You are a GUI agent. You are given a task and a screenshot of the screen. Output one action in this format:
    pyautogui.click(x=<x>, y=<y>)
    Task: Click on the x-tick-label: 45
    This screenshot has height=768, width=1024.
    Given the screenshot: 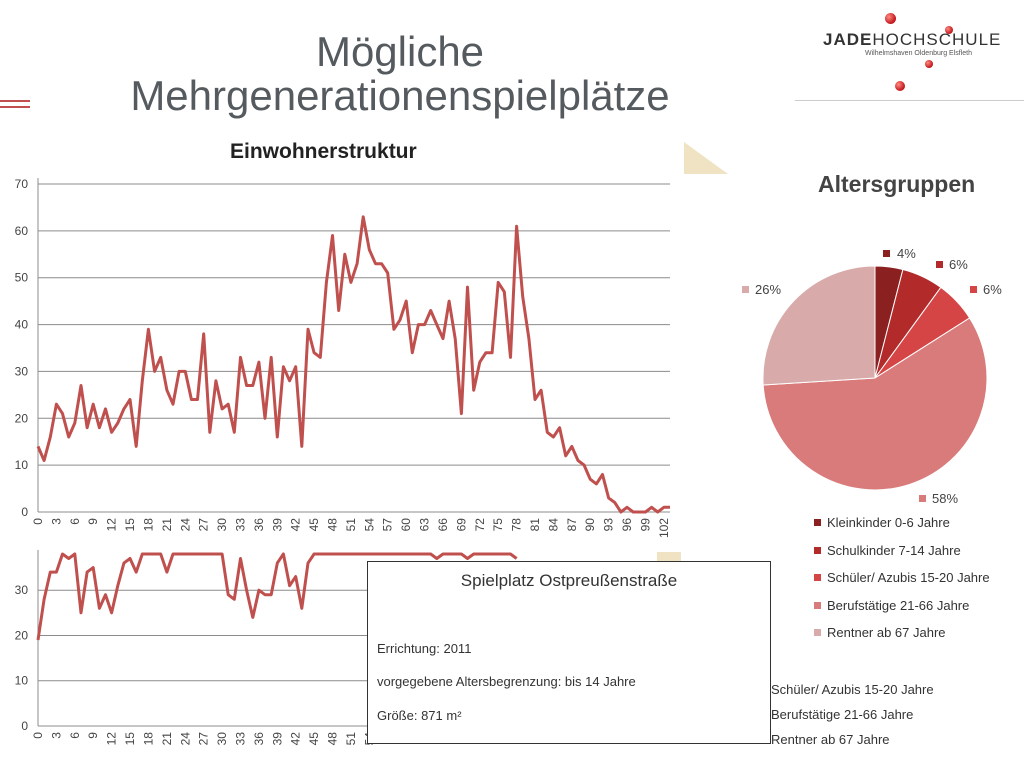 What is the action you would take?
    pyautogui.click(x=314, y=525)
    